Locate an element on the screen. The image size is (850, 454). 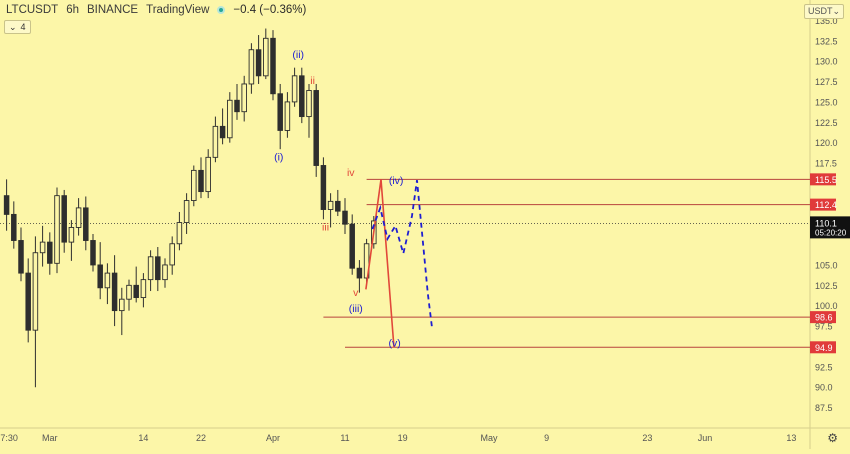
x-tick-label: 22 is located at coordinates (201, 438).